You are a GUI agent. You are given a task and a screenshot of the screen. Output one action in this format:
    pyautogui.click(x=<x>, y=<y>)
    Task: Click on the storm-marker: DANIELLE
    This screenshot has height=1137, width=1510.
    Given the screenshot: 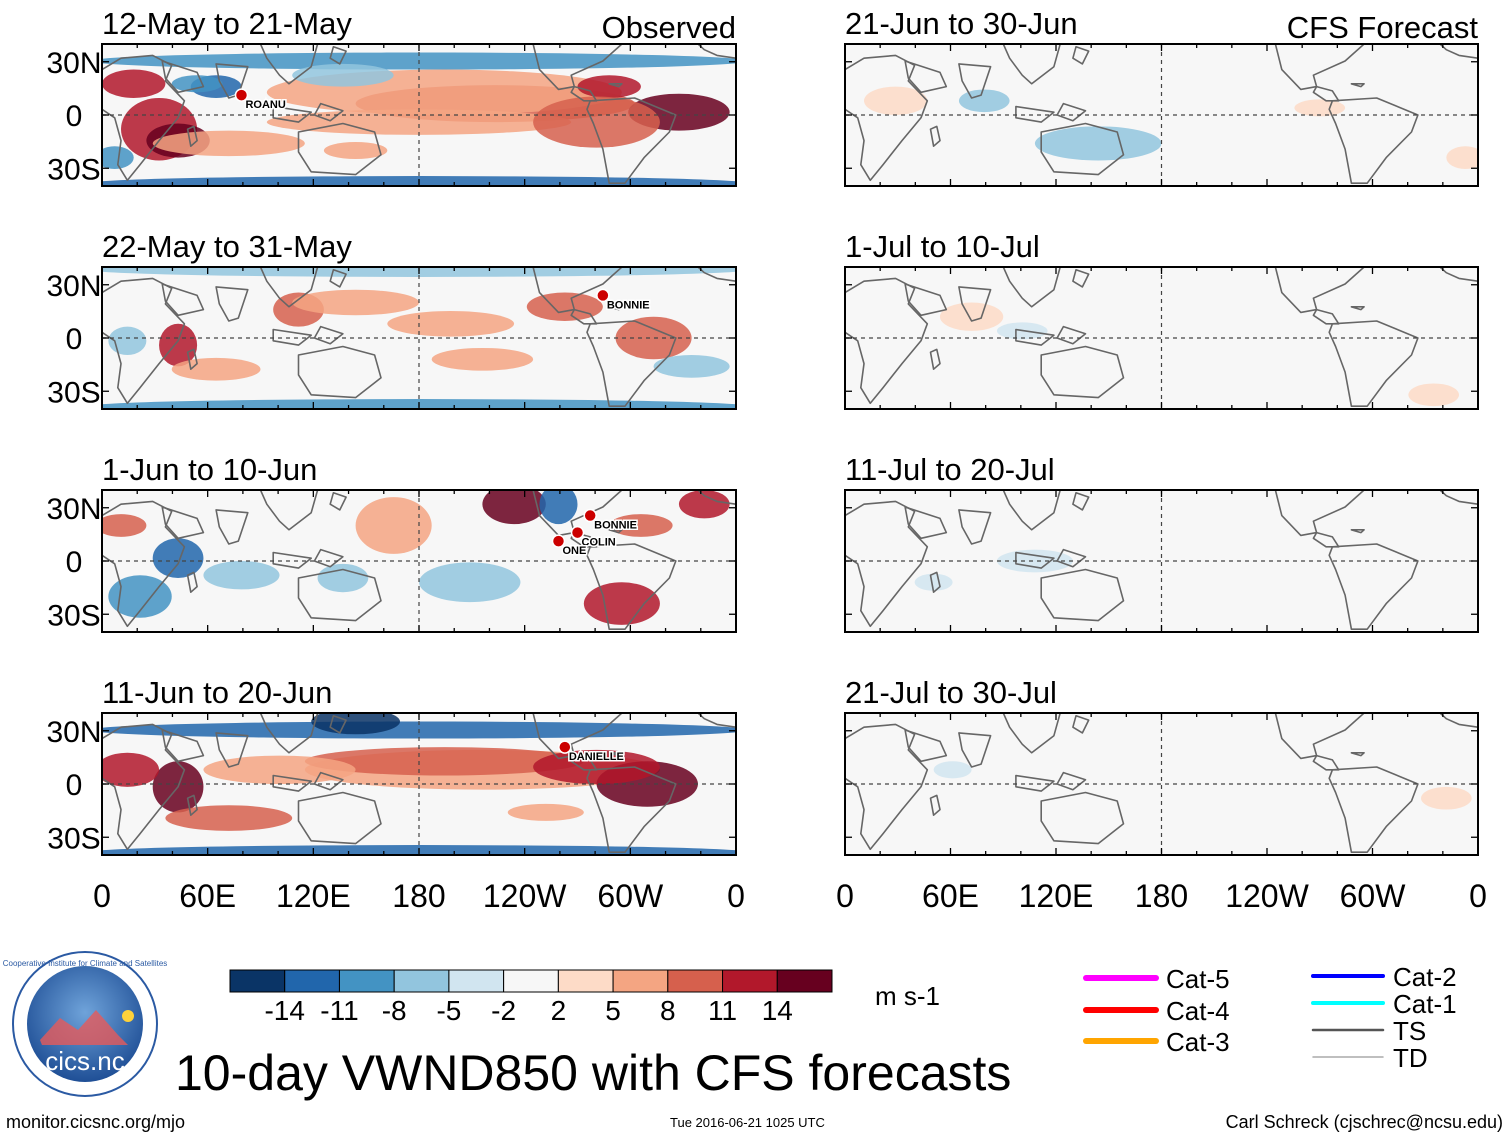 What is the action you would take?
    pyautogui.click(x=591, y=752)
    